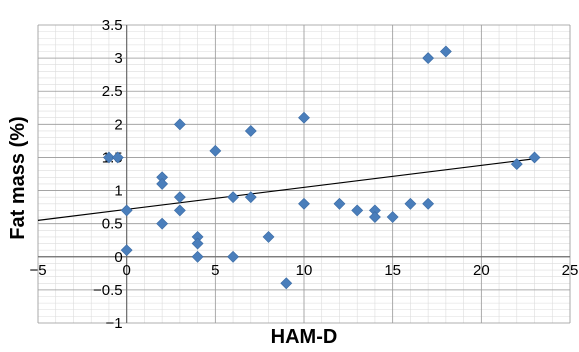  I want to click on y-tick-label: 2.5, so click(112, 91).